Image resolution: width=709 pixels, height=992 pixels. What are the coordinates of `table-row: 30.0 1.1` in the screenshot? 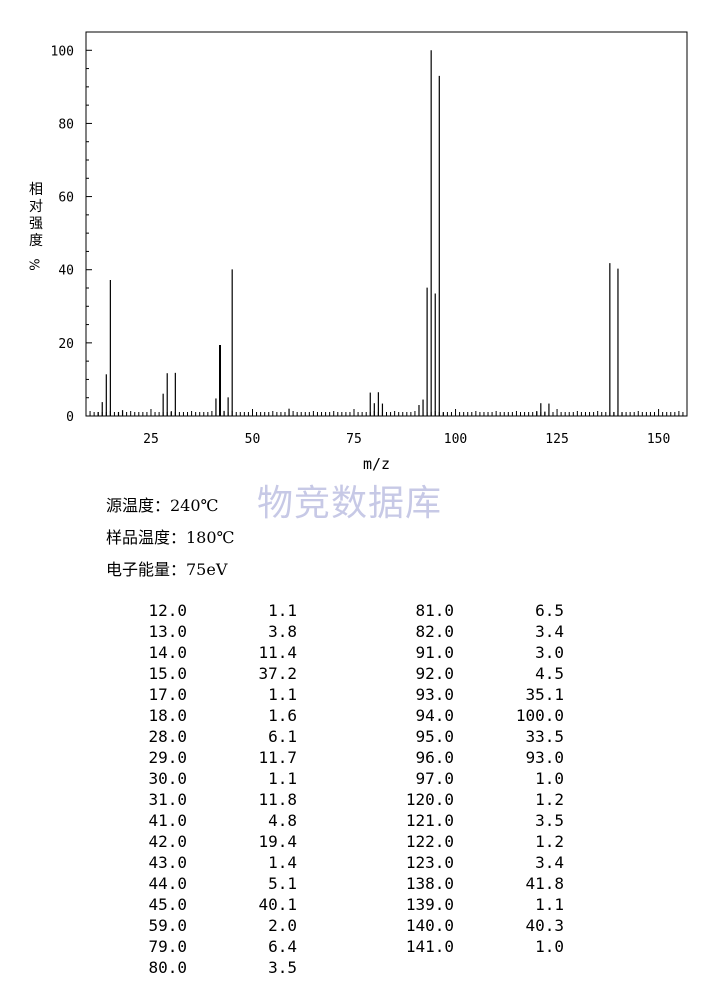 It's located at (354, 779).